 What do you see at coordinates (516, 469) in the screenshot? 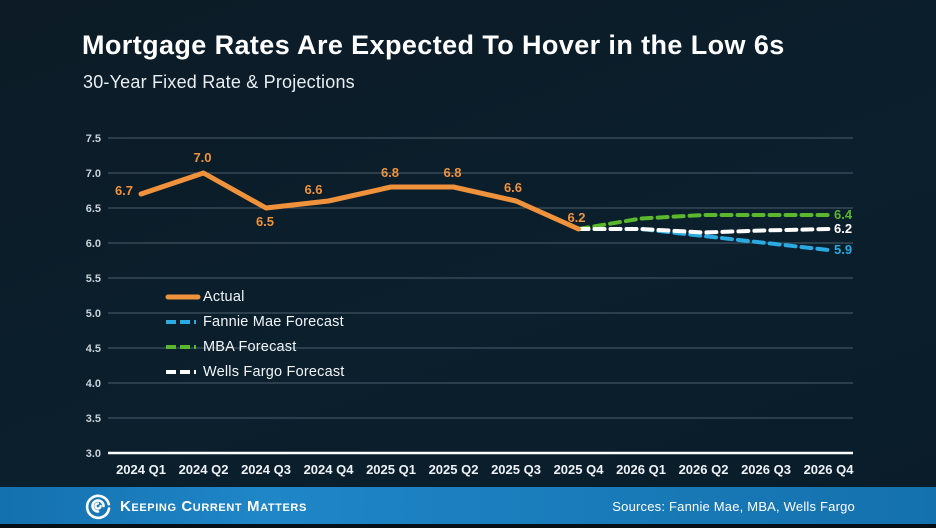
I see `x-tick-label: 2025 Q3` at bounding box center [516, 469].